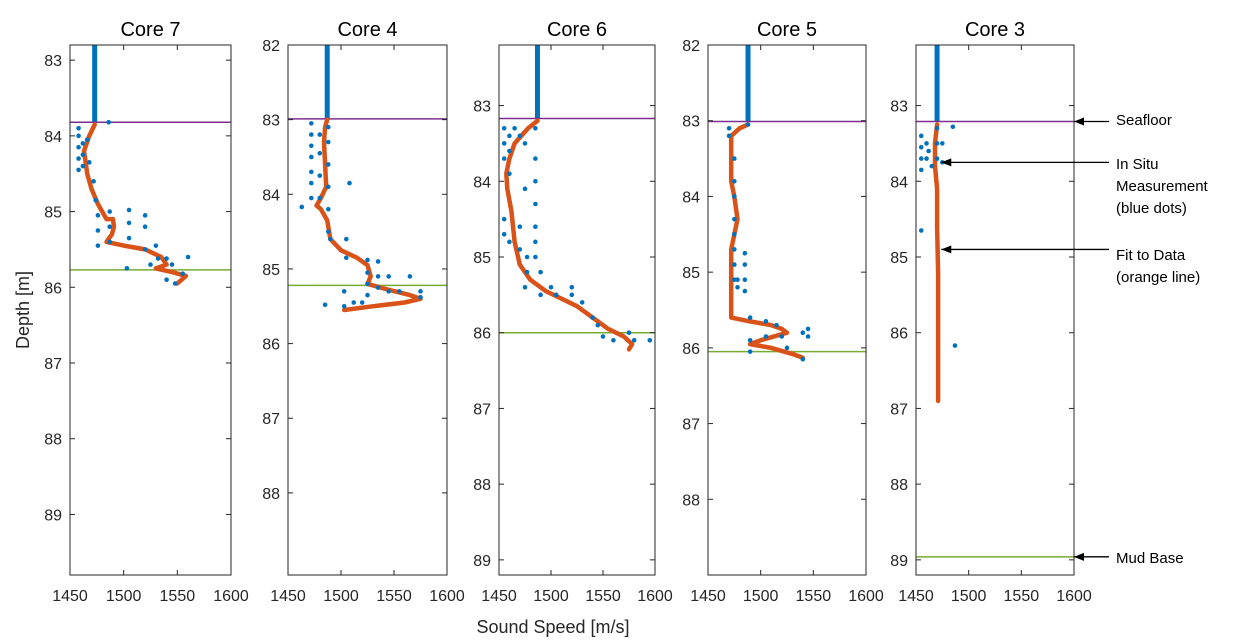 The width and height of the screenshot is (1235, 642). I want to click on annotation-text: Seafloor, so click(1144, 120).